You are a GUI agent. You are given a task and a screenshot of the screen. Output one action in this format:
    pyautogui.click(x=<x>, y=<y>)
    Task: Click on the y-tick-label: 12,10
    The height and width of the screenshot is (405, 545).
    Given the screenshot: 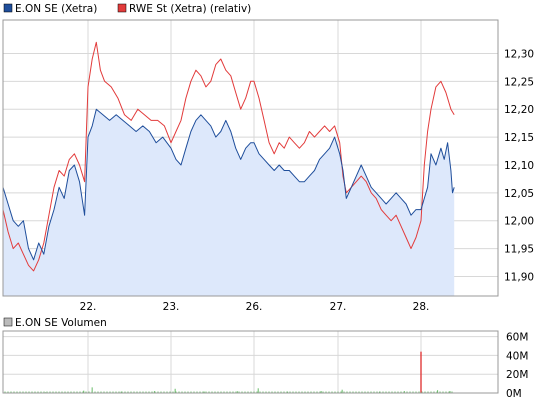 What is the action you would take?
    pyautogui.click(x=519, y=166)
    